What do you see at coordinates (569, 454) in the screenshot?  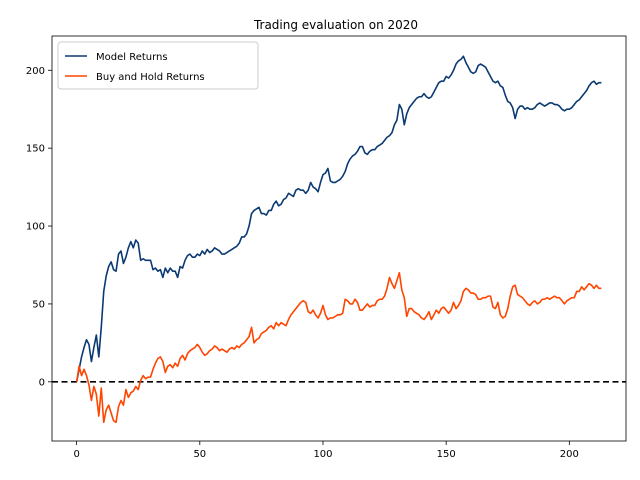 I see `x-tick-label: 200` at bounding box center [569, 454].